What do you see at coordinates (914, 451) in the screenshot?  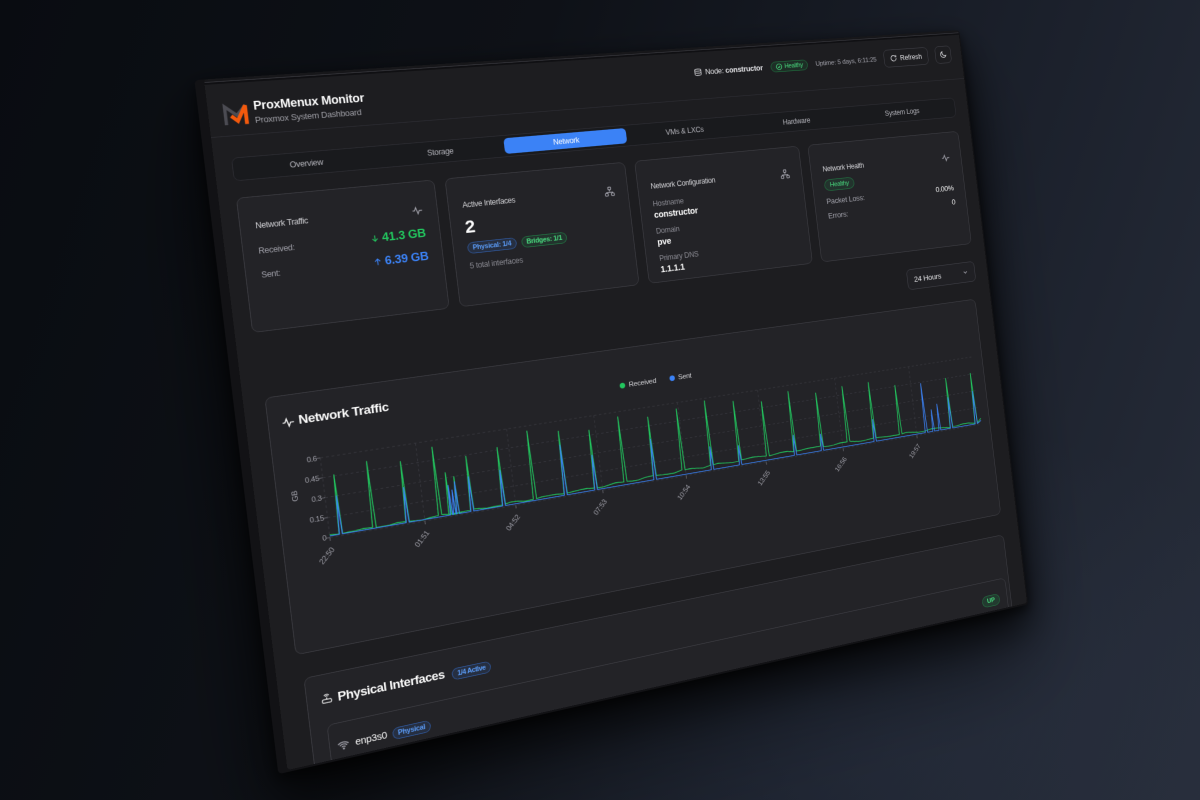 I see `svg-text: 19:57` at bounding box center [914, 451].